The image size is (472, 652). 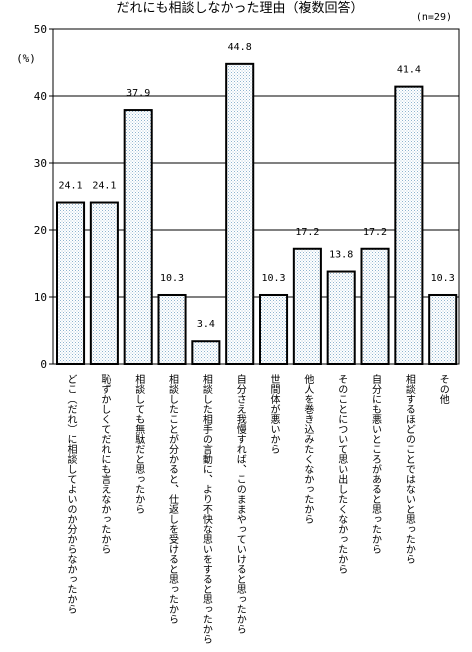 I want to click on x-category-label: 相談するほどのことではないと思ったから, so click(x=409, y=468).